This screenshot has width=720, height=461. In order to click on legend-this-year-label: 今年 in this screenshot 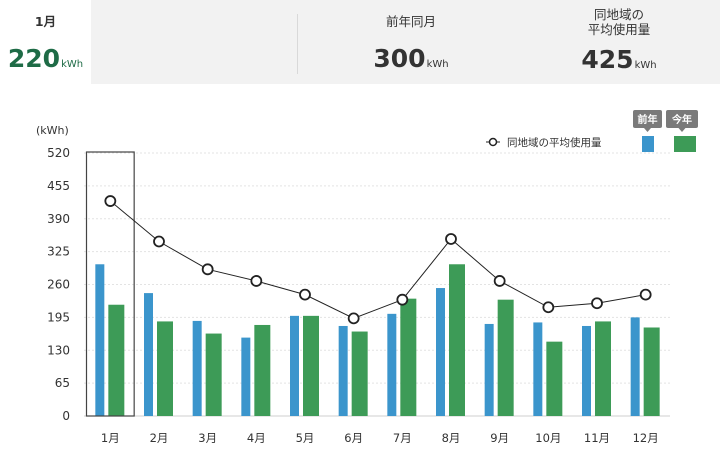, I will do `click(681, 119)`.